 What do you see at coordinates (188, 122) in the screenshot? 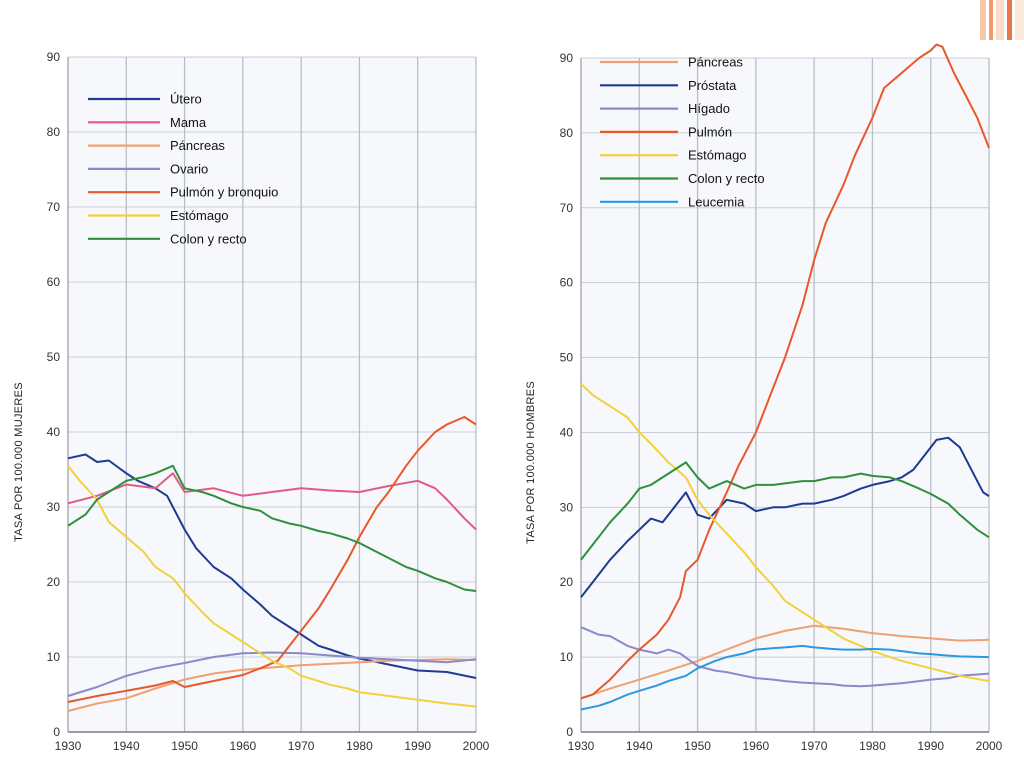
I see `legend-label: Mama` at bounding box center [188, 122].